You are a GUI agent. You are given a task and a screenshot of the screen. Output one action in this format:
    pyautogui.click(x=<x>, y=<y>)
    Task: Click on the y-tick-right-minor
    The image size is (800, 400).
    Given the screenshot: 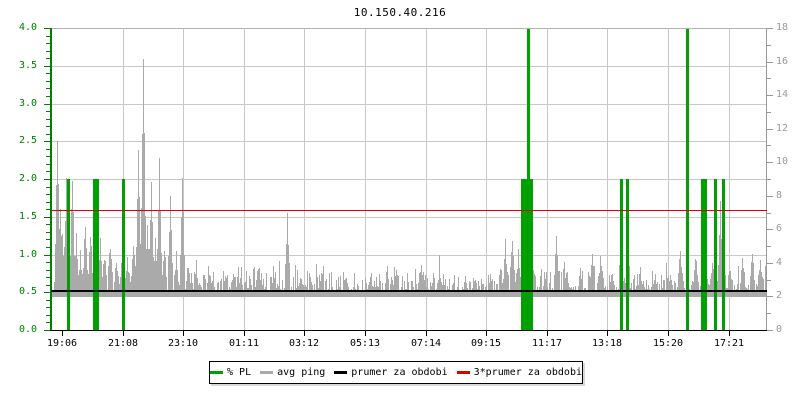 What is the action you would take?
    pyautogui.click(x=768, y=45)
    